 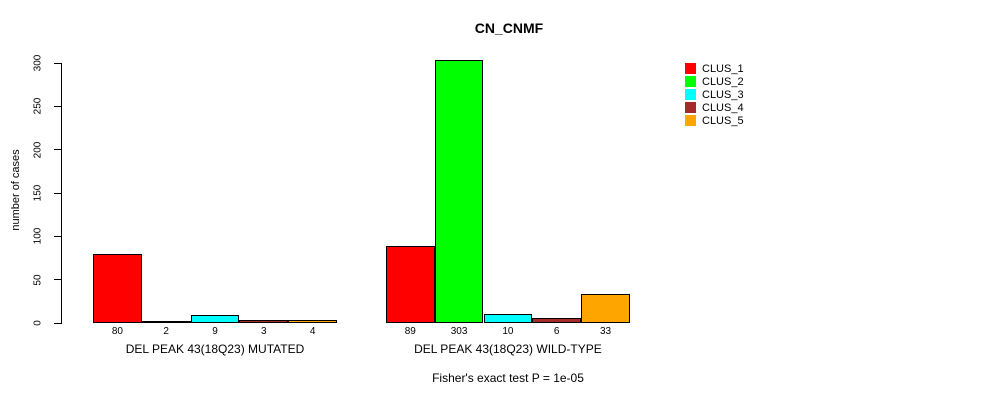 I want to click on bar-CLUS_5-group1, so click(x=312, y=321).